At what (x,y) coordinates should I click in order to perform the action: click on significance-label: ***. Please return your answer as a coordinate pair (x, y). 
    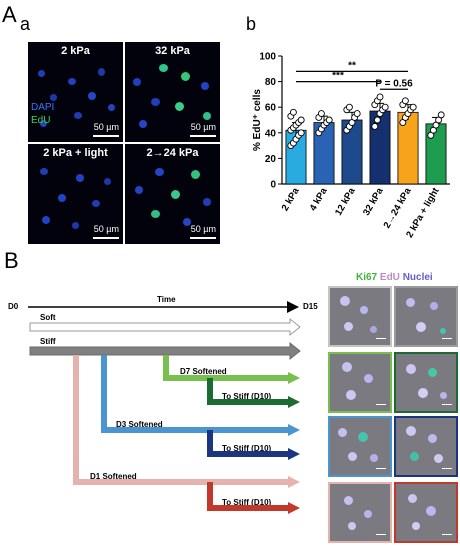
    Looking at the image, I should click on (338, 76).